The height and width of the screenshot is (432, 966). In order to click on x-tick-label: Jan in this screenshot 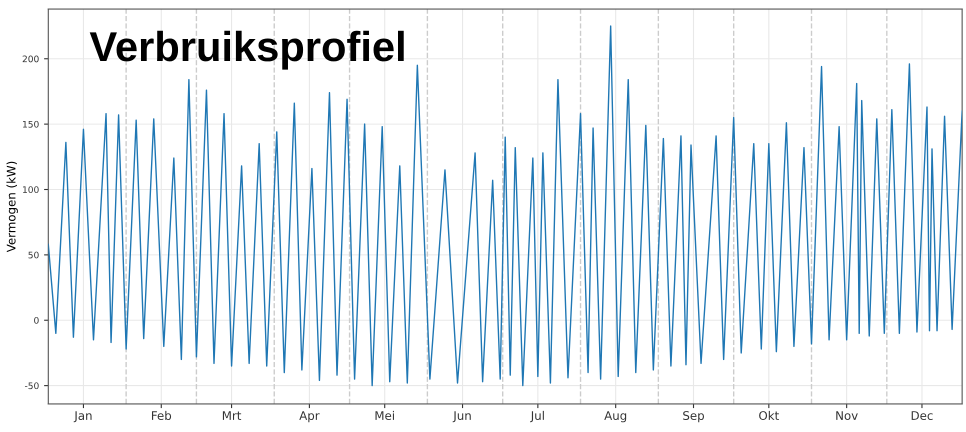, I will do `click(83, 416)`.